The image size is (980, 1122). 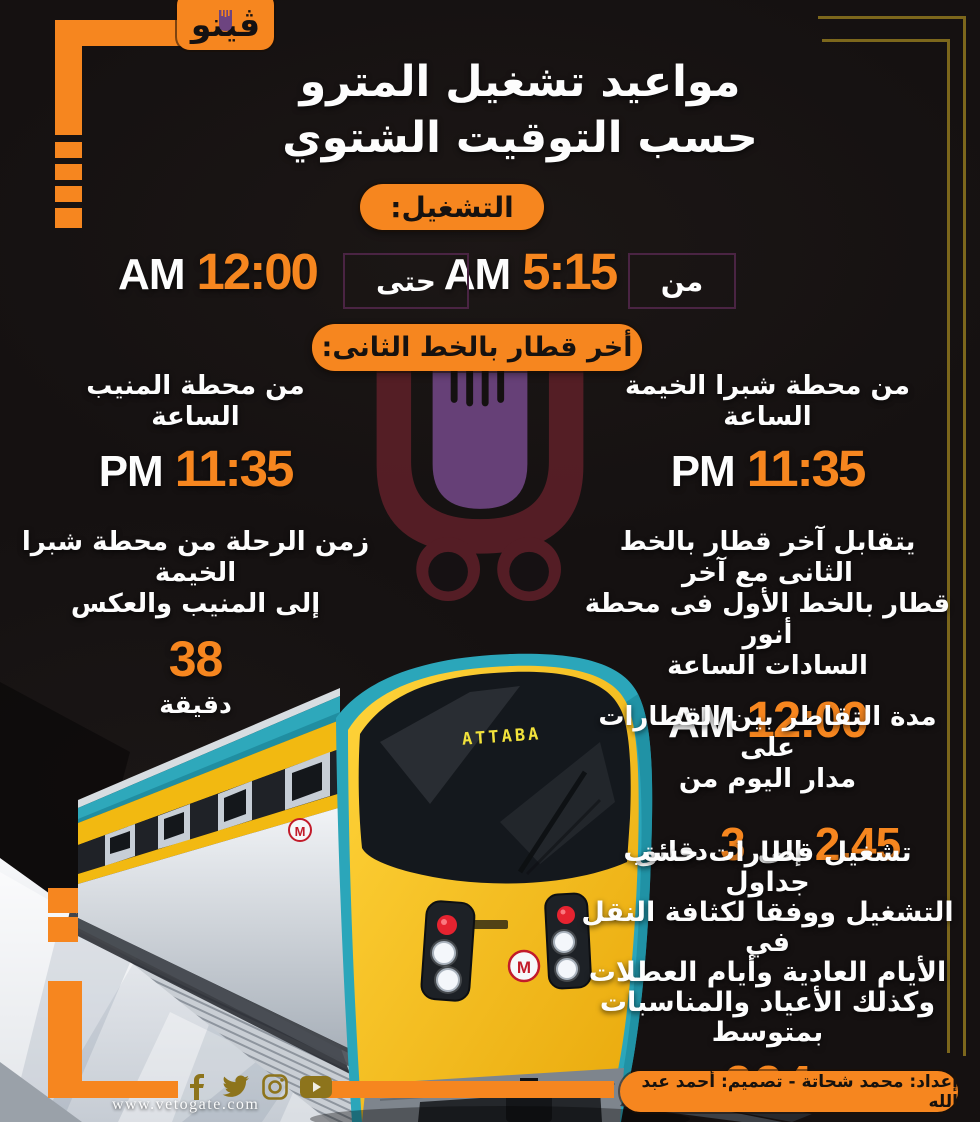 What do you see at coordinates (198, 1087) in the screenshot?
I see `facebook-icon` at bounding box center [198, 1087].